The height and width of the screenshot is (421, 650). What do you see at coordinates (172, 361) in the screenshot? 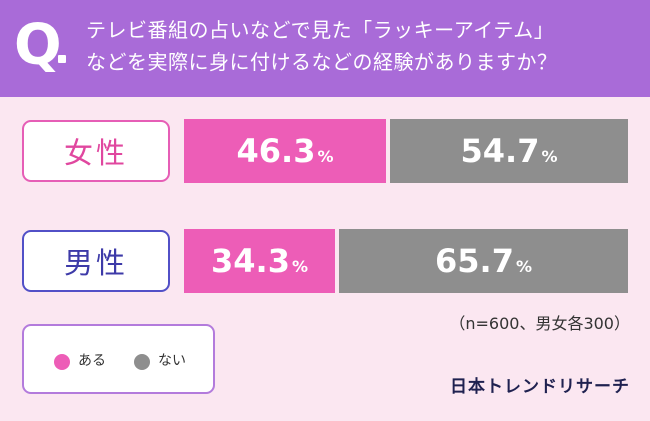
I see `legend-label-no: ない` at bounding box center [172, 361].